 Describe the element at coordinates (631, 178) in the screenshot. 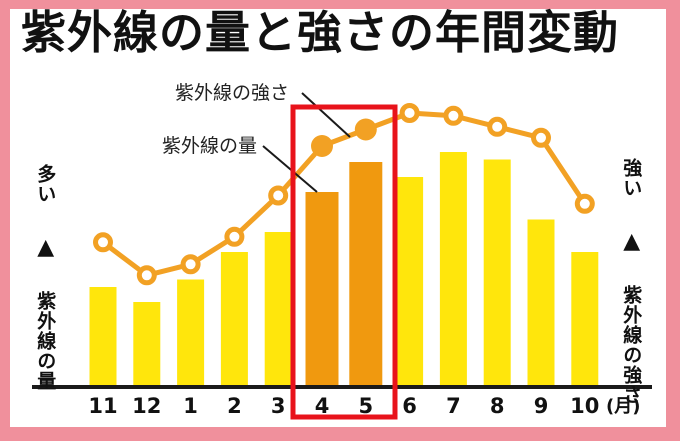

I see `right-axis-direction: 強い` at that location.